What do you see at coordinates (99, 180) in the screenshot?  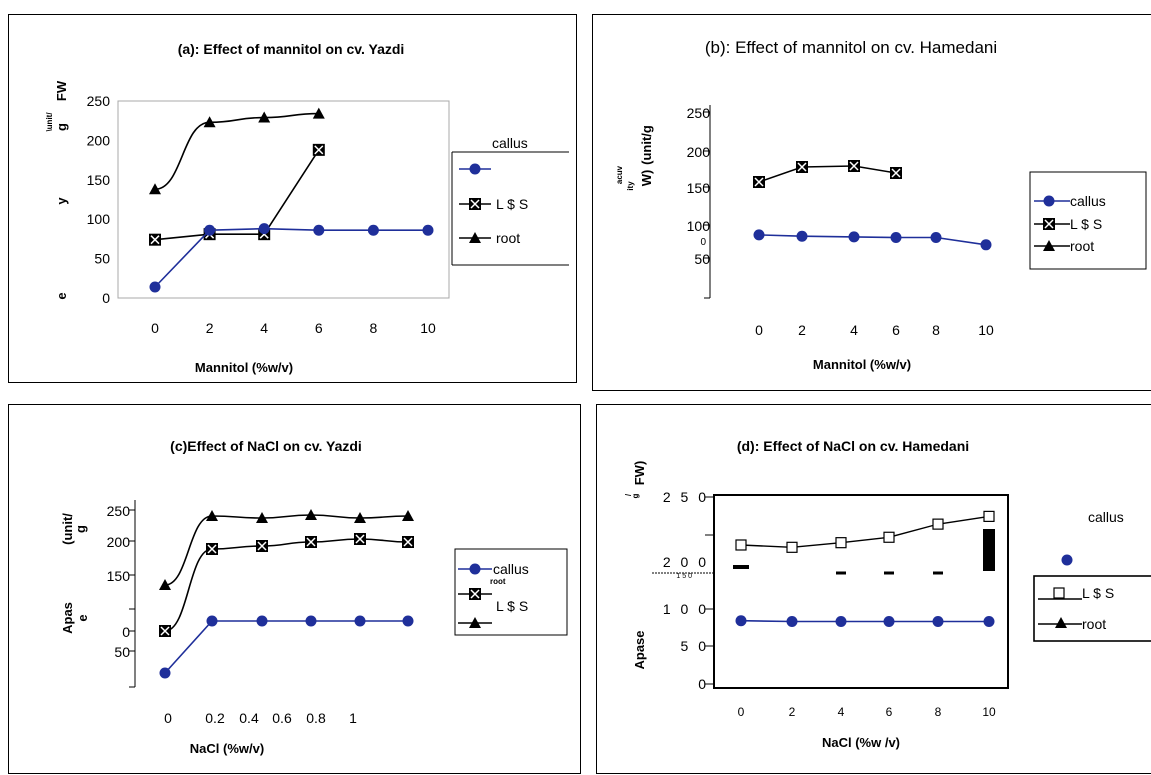 I see `chart-a-ytick: 150` at bounding box center [99, 180].